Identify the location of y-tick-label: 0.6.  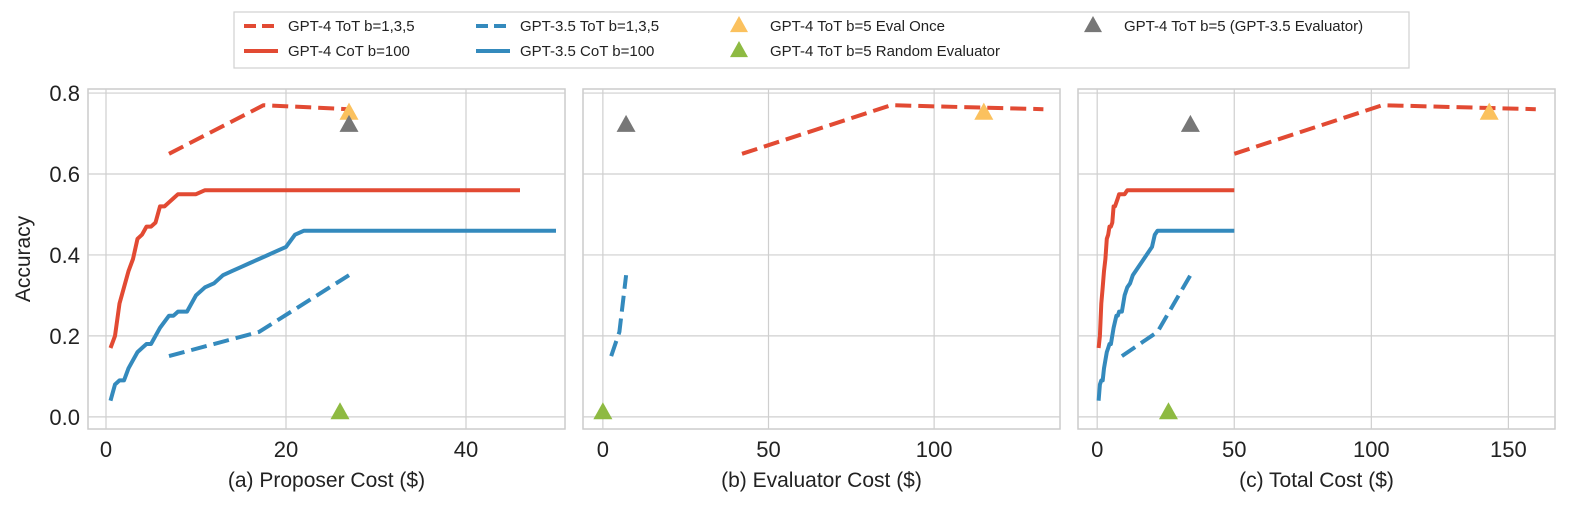
(64, 174).